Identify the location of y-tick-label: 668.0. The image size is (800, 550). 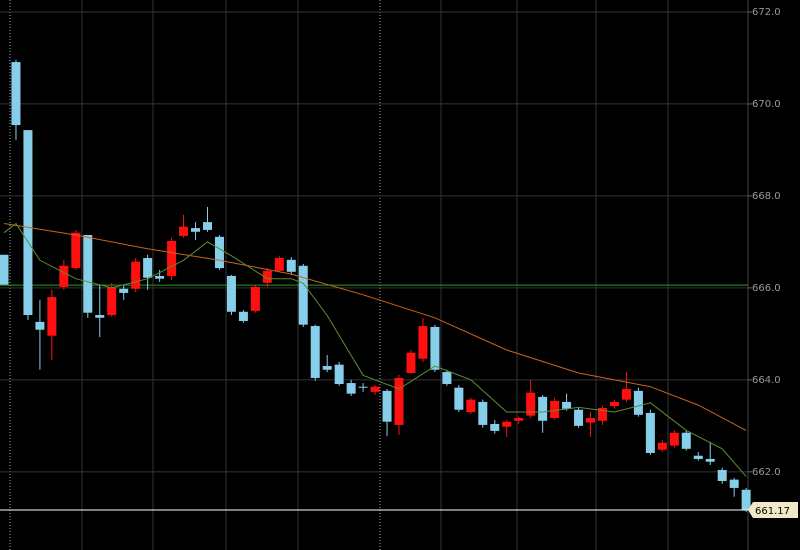
(766, 196).